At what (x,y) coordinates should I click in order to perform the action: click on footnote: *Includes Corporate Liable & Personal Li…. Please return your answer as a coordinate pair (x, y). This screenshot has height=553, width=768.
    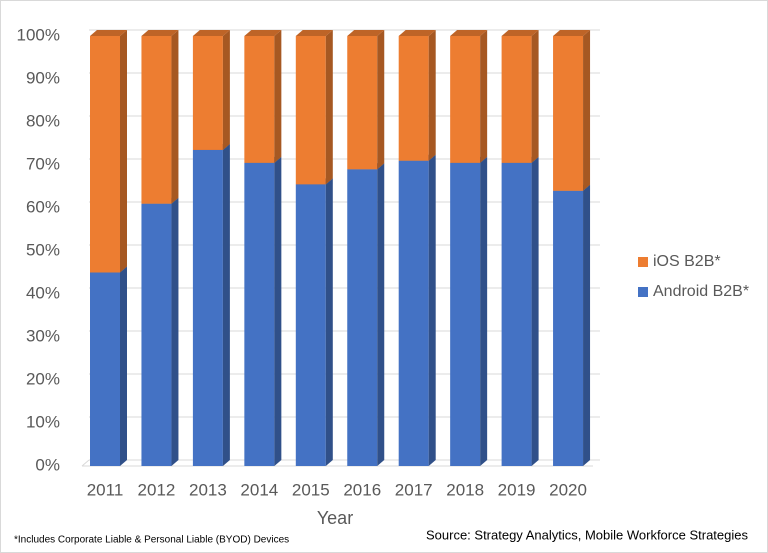
    Looking at the image, I should click on (151, 540).